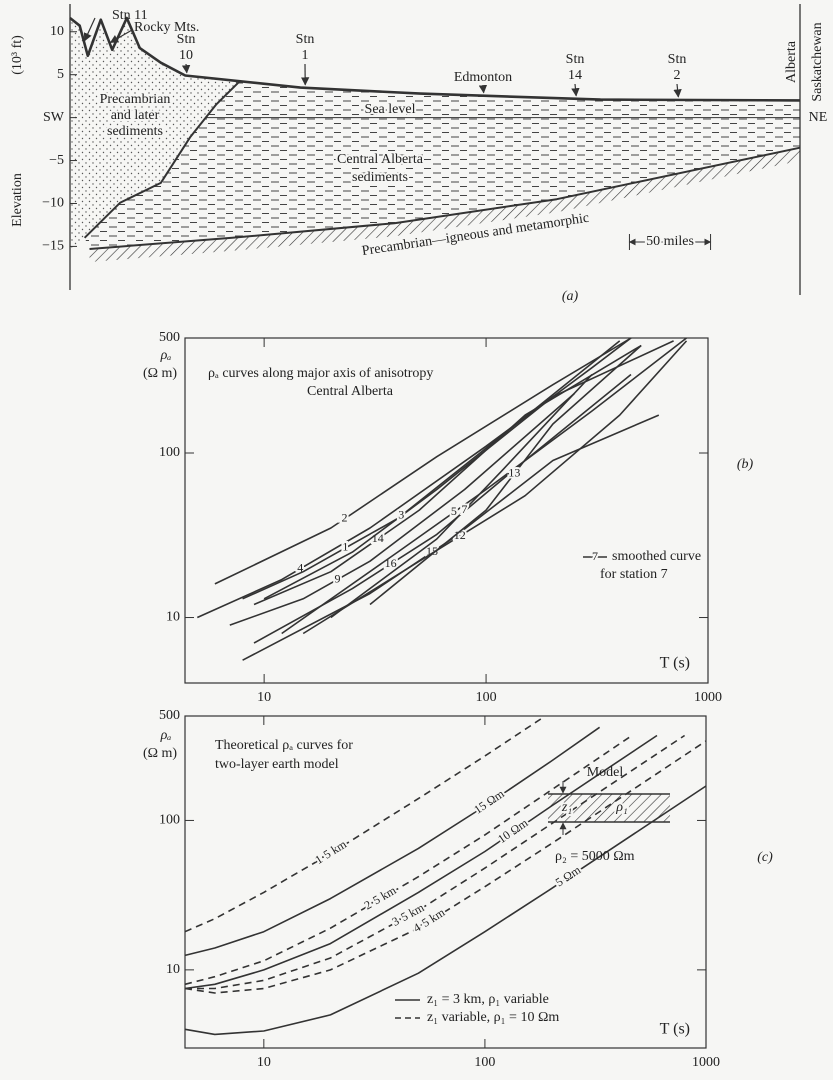 The height and width of the screenshot is (1080, 833). What do you see at coordinates (53, 246) in the screenshot?
I see `y-tick-label: −15` at bounding box center [53, 246].